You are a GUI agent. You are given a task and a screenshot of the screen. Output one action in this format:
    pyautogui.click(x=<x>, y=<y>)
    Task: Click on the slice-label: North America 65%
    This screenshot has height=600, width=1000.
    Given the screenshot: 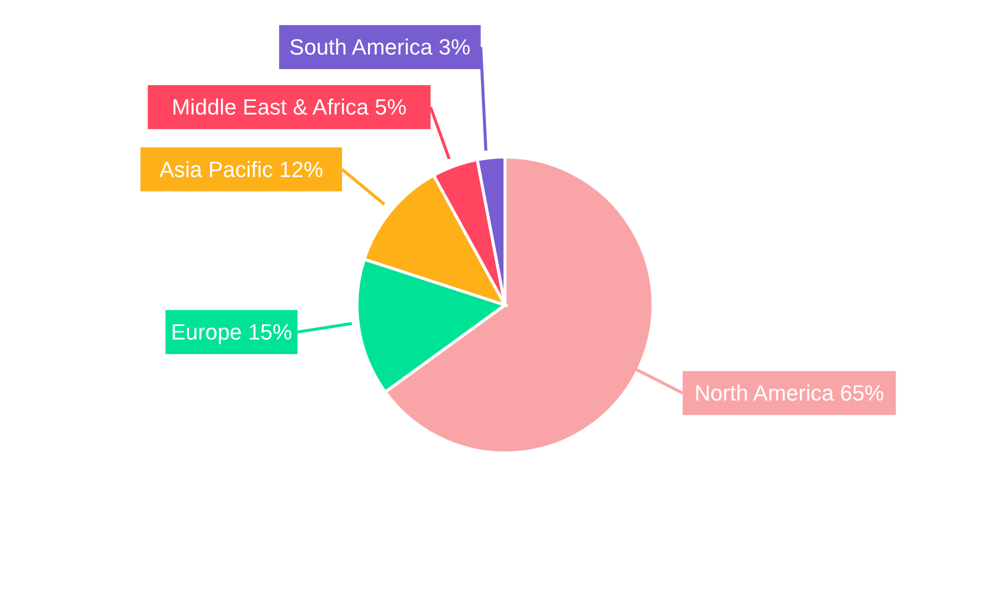 What is the action you would take?
    pyautogui.click(x=789, y=393)
    